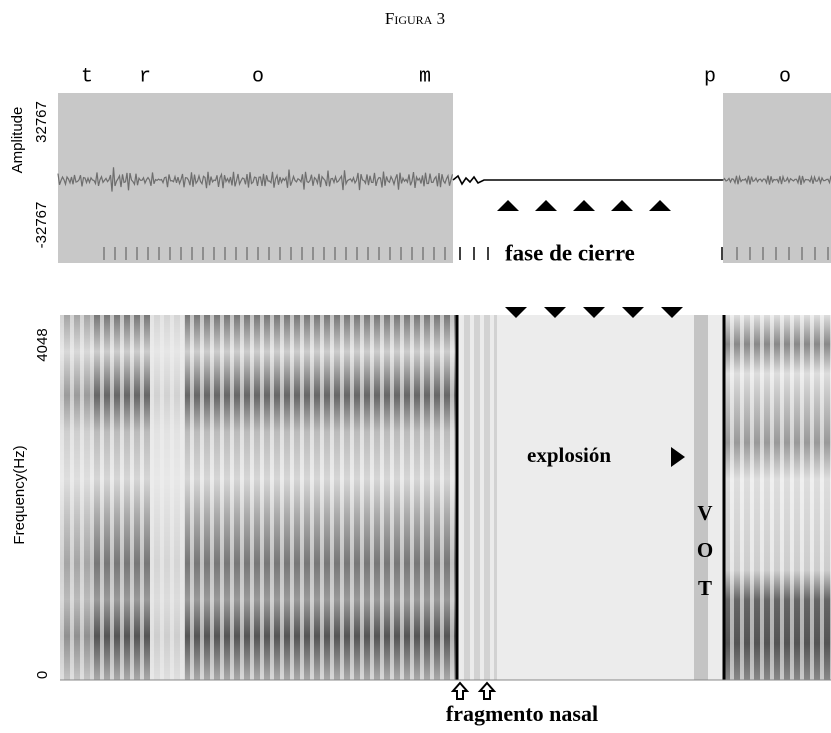  I want to click on segment-label: m, so click(425, 76).